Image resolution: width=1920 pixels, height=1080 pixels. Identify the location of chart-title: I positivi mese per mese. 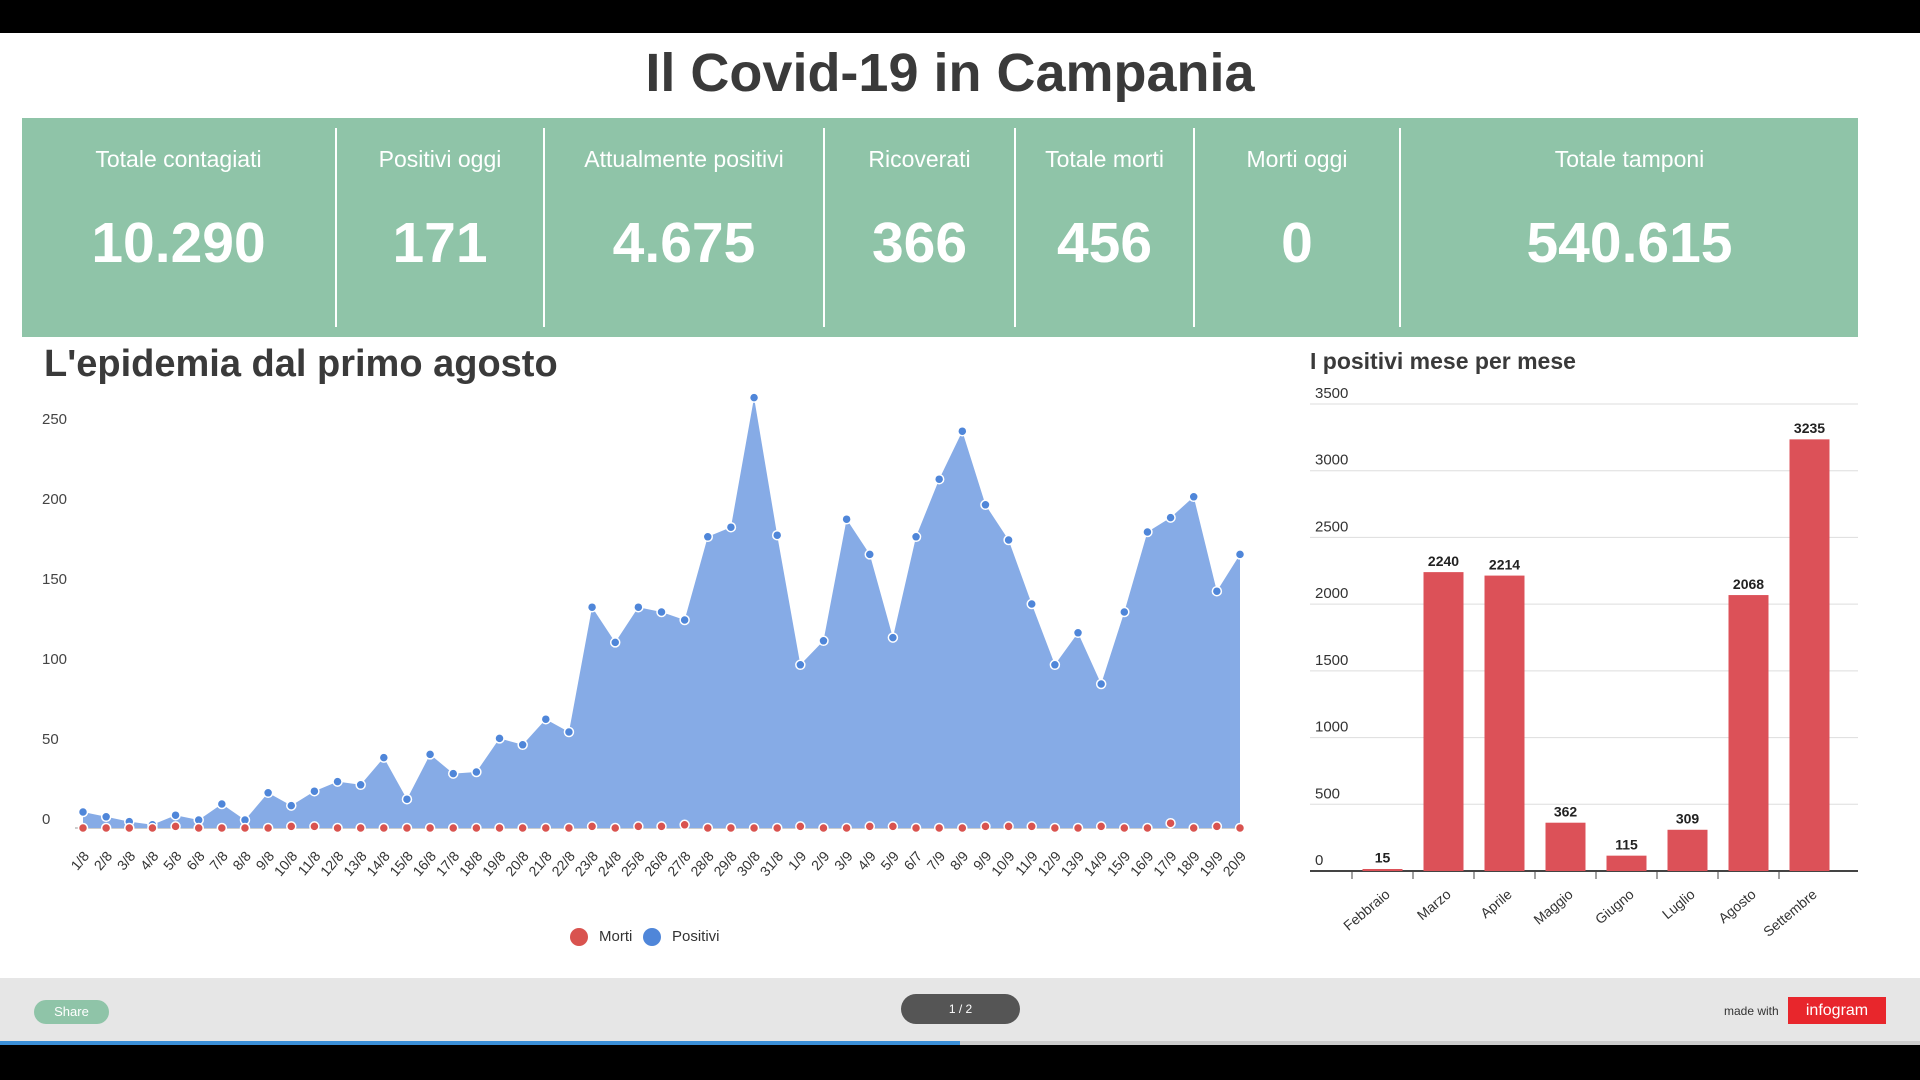
(1443, 361).